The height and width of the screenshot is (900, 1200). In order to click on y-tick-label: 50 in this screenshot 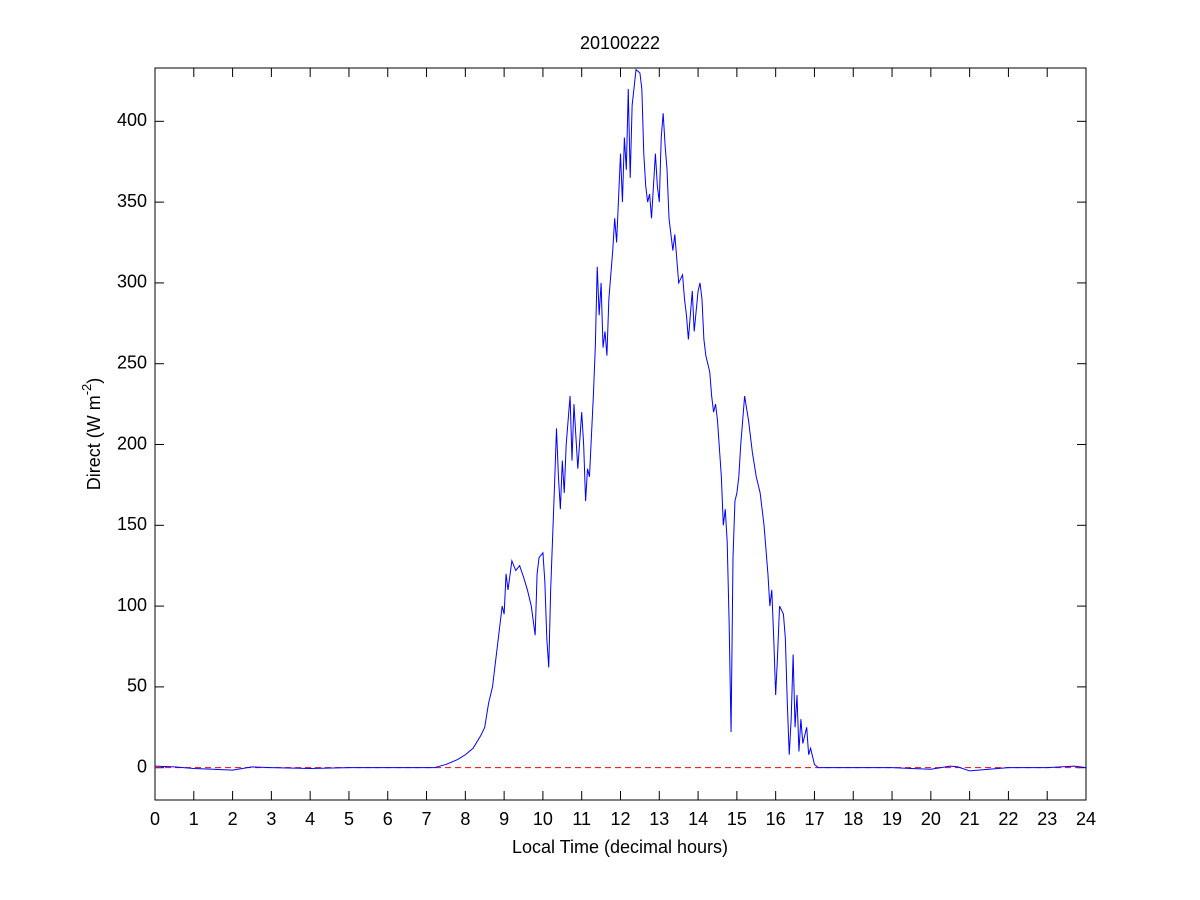, I will do `click(137, 686)`.